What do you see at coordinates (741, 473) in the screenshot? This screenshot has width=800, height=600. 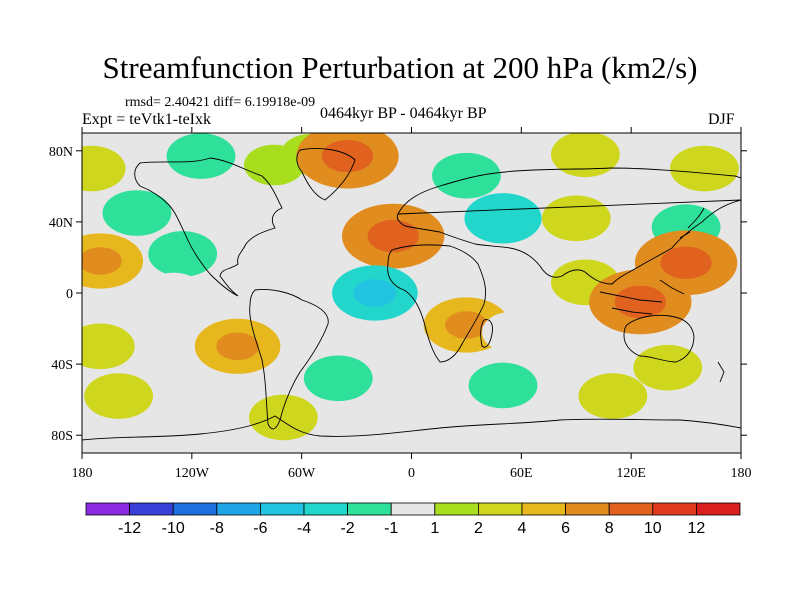 I see `x-tick-label-6: 180` at bounding box center [741, 473].